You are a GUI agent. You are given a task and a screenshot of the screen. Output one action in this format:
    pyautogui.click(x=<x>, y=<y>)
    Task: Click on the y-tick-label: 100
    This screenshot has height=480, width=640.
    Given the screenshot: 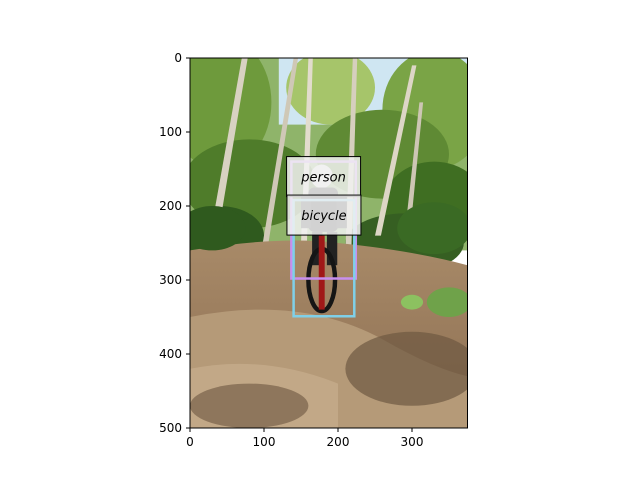 What is the action you would take?
    pyautogui.click(x=170, y=132)
    